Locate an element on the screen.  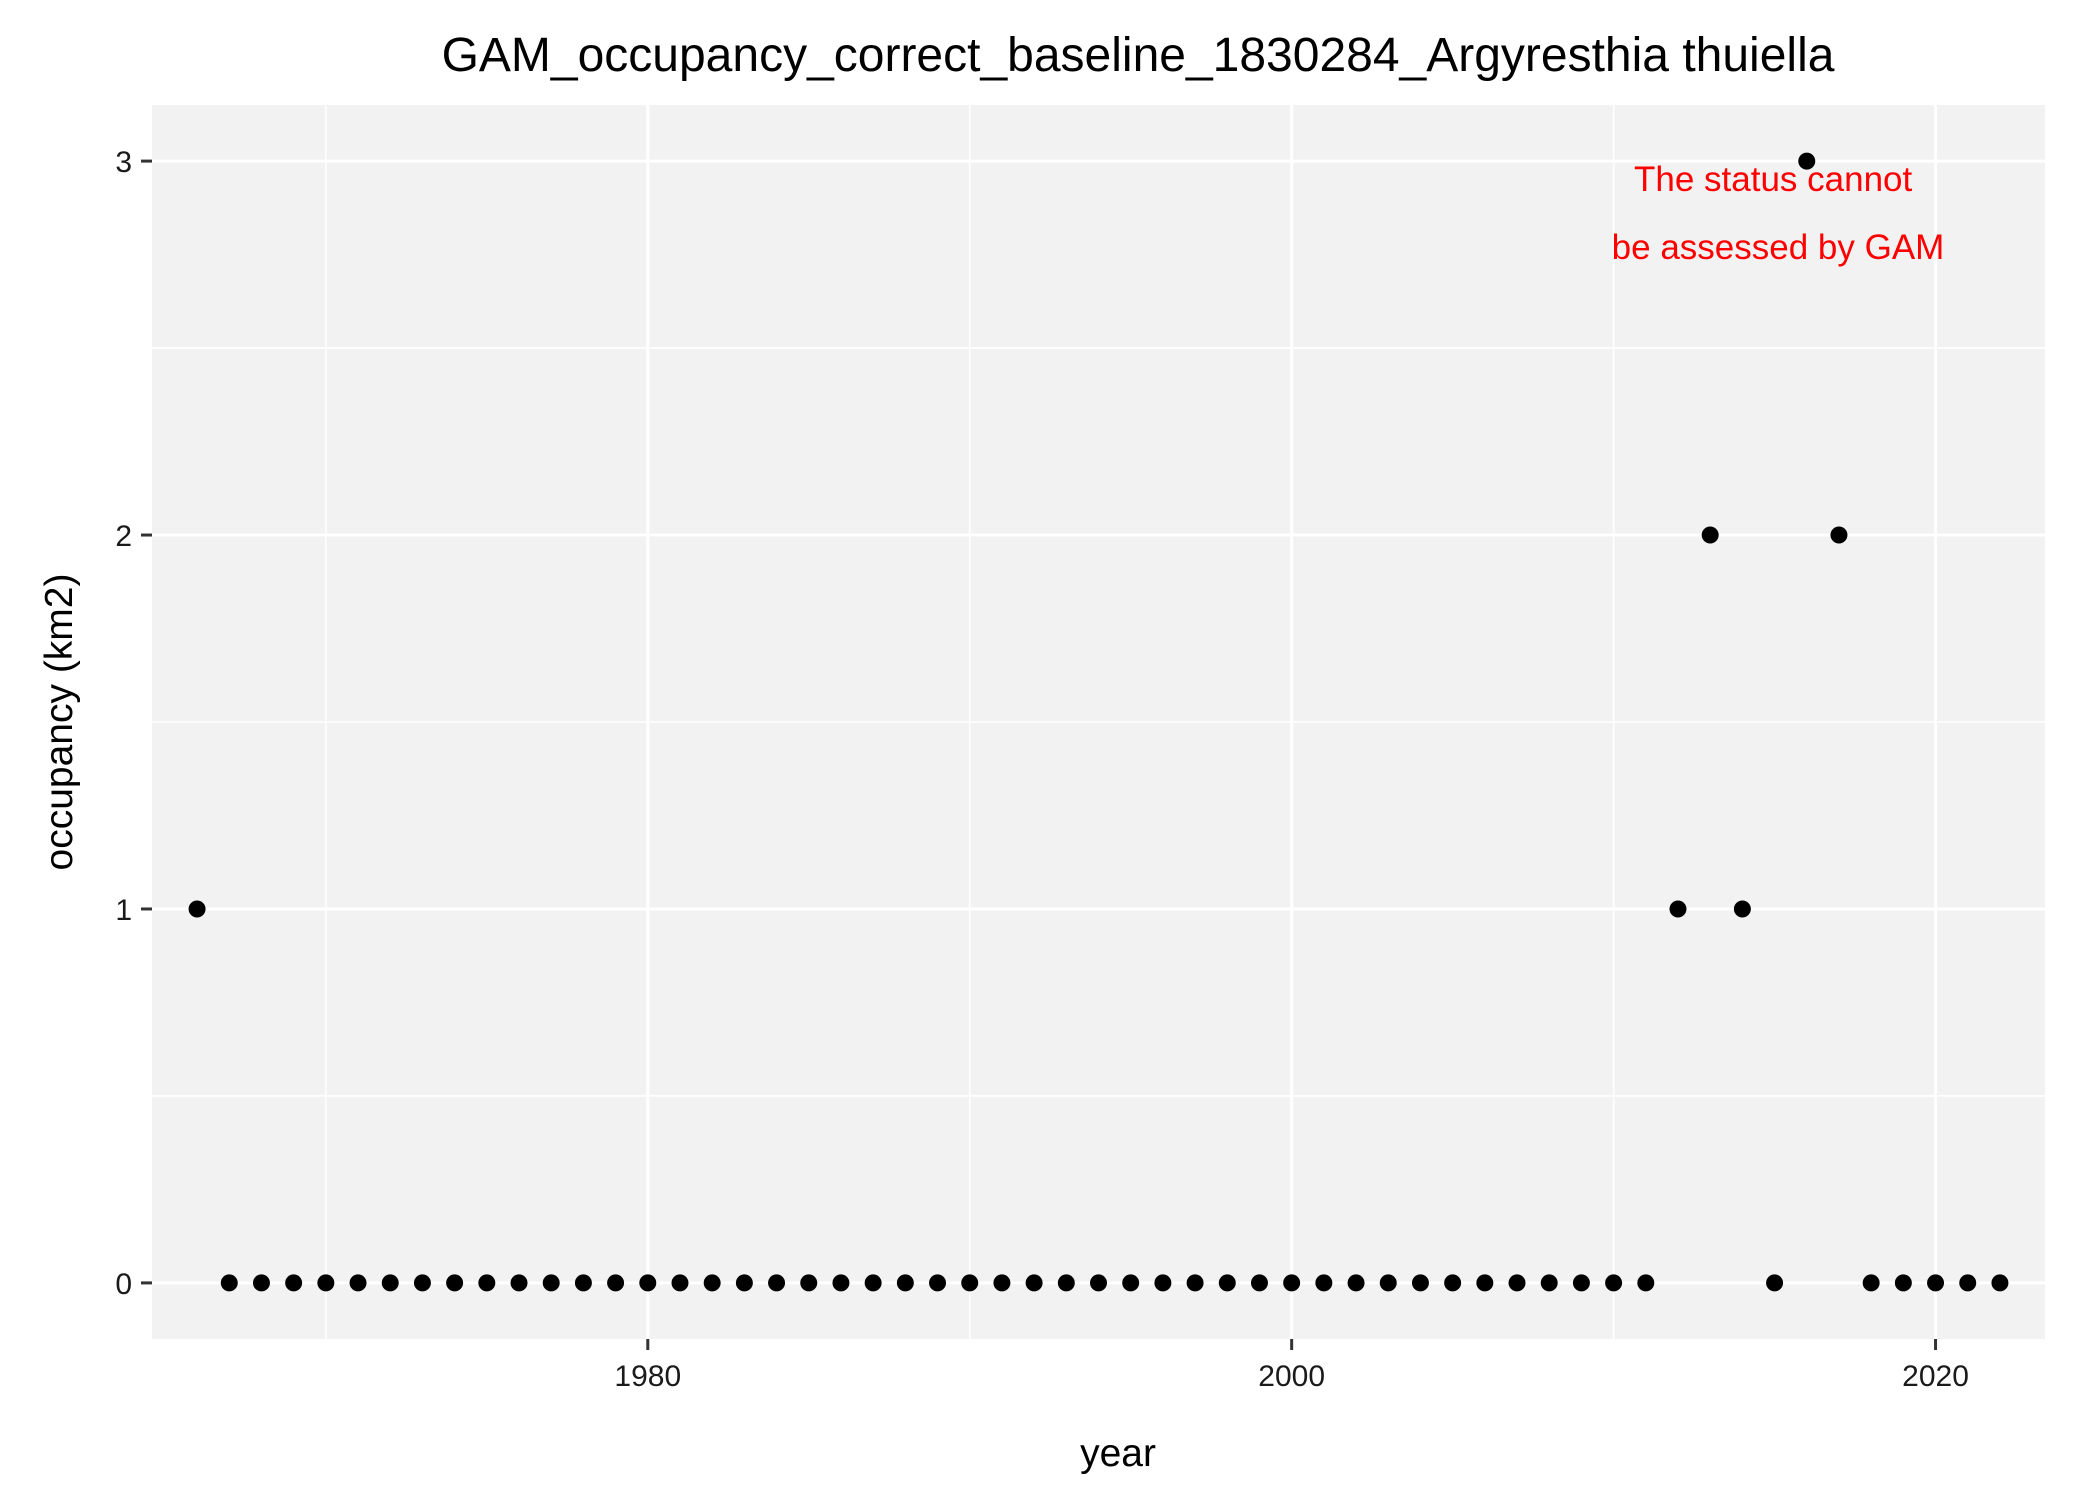
y-axis-label: occupancy (km2) is located at coordinates (59, 722).